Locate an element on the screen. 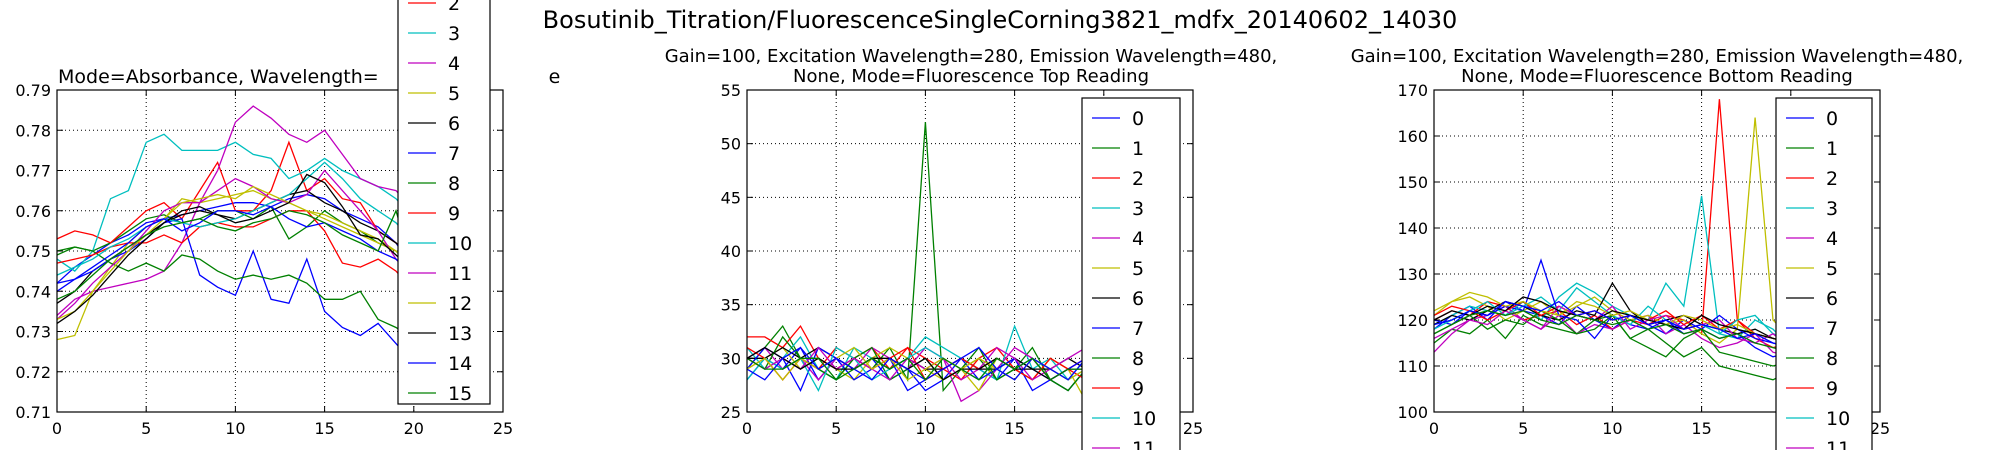 The height and width of the screenshot is (450, 2000). panel-3-legend-label-1: 1 is located at coordinates (1832, 149).